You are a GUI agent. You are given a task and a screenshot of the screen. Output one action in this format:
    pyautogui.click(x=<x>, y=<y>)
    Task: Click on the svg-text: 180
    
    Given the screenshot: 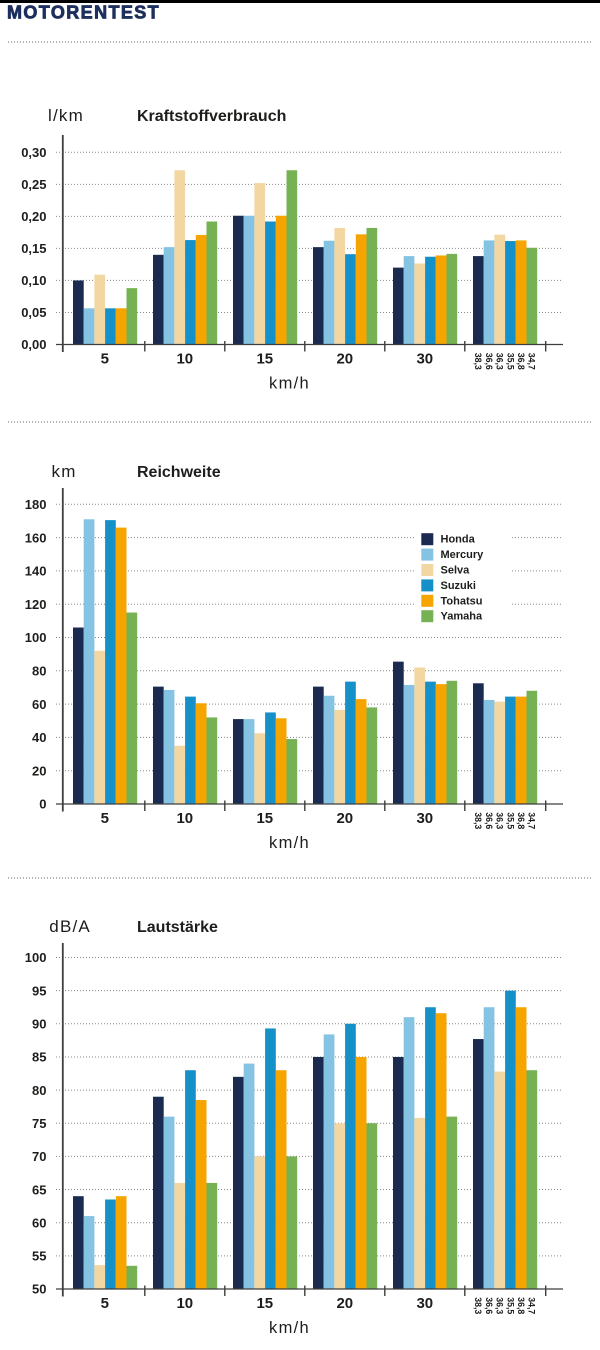 What is the action you would take?
    pyautogui.click(x=36, y=504)
    